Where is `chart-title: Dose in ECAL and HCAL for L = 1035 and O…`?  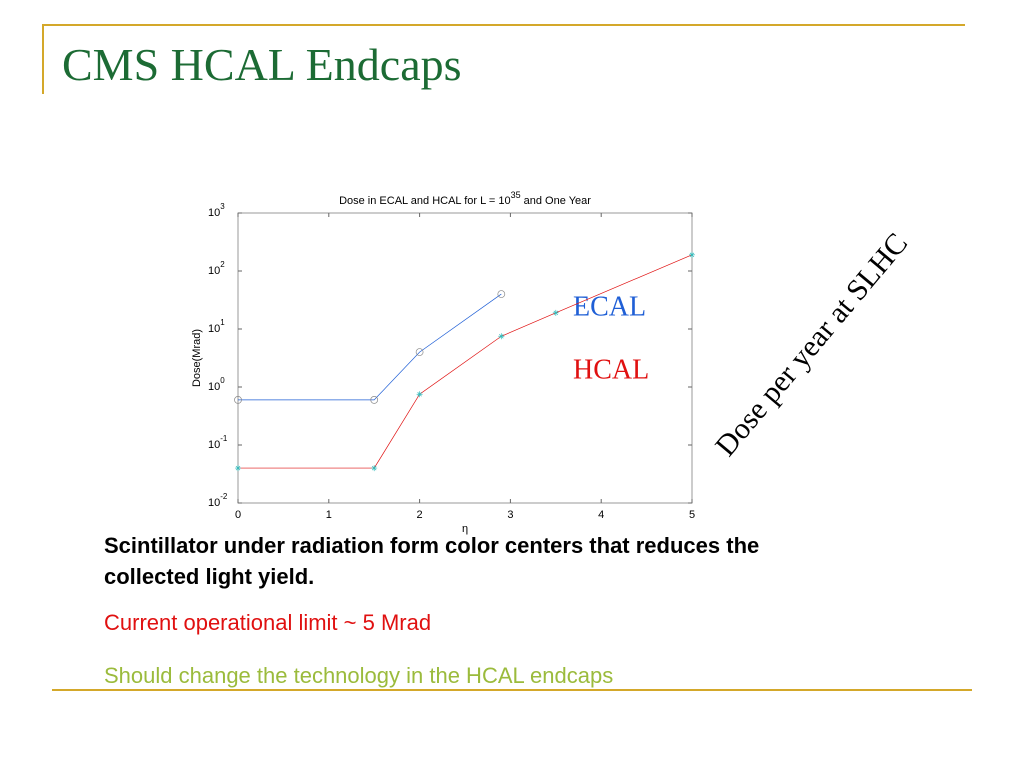 chart-title: Dose in ECAL and HCAL for L = 1035 and O… is located at coordinates (465, 198).